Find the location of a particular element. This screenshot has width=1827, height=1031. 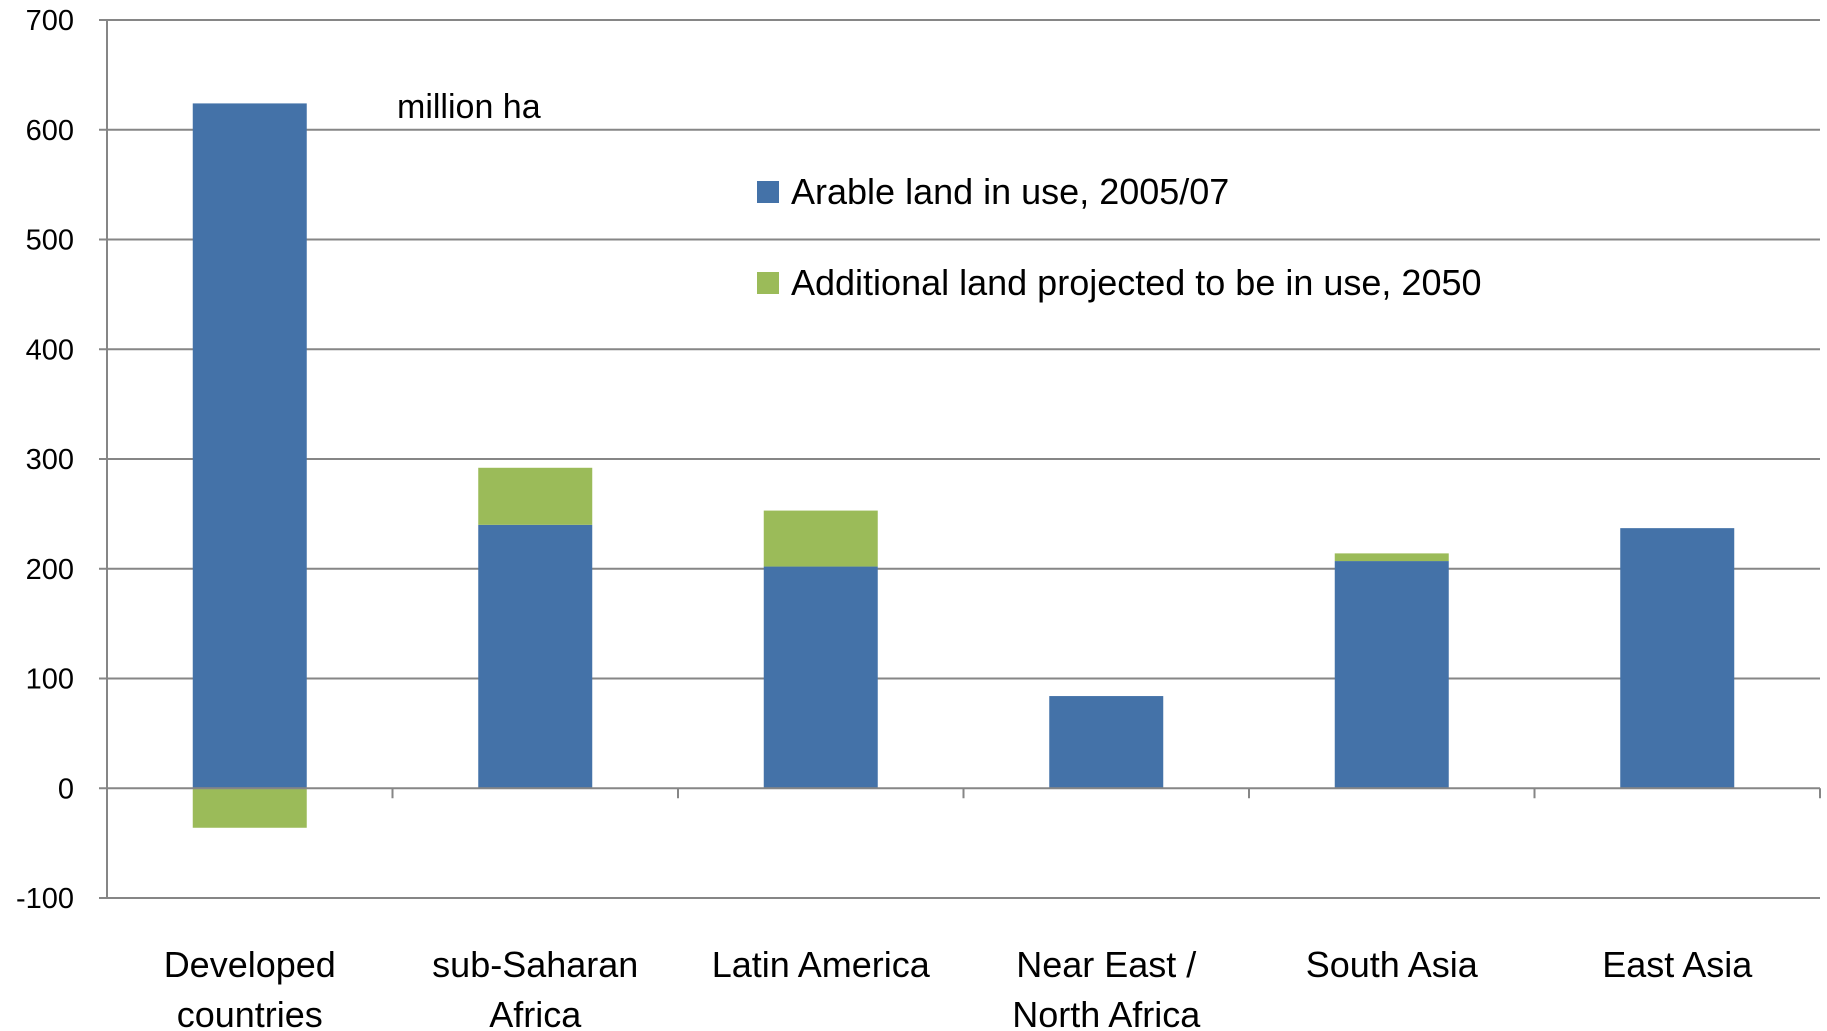

y-tick-label: 200 is located at coordinates (50, 570).